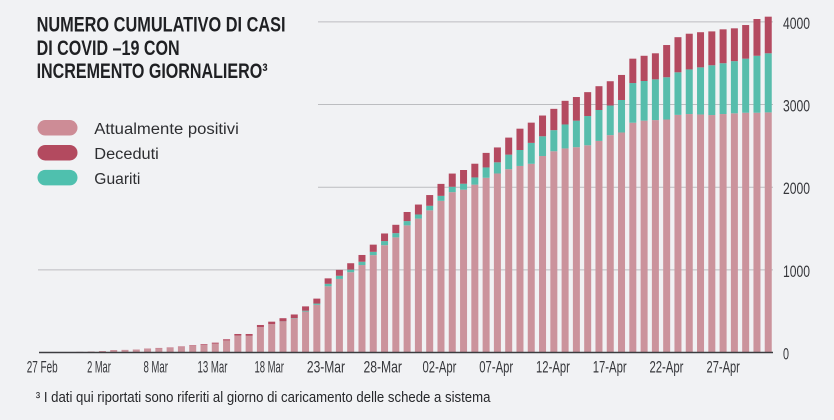 The height and width of the screenshot is (420, 834). I want to click on svg-text: 2 Mar, so click(99, 367).